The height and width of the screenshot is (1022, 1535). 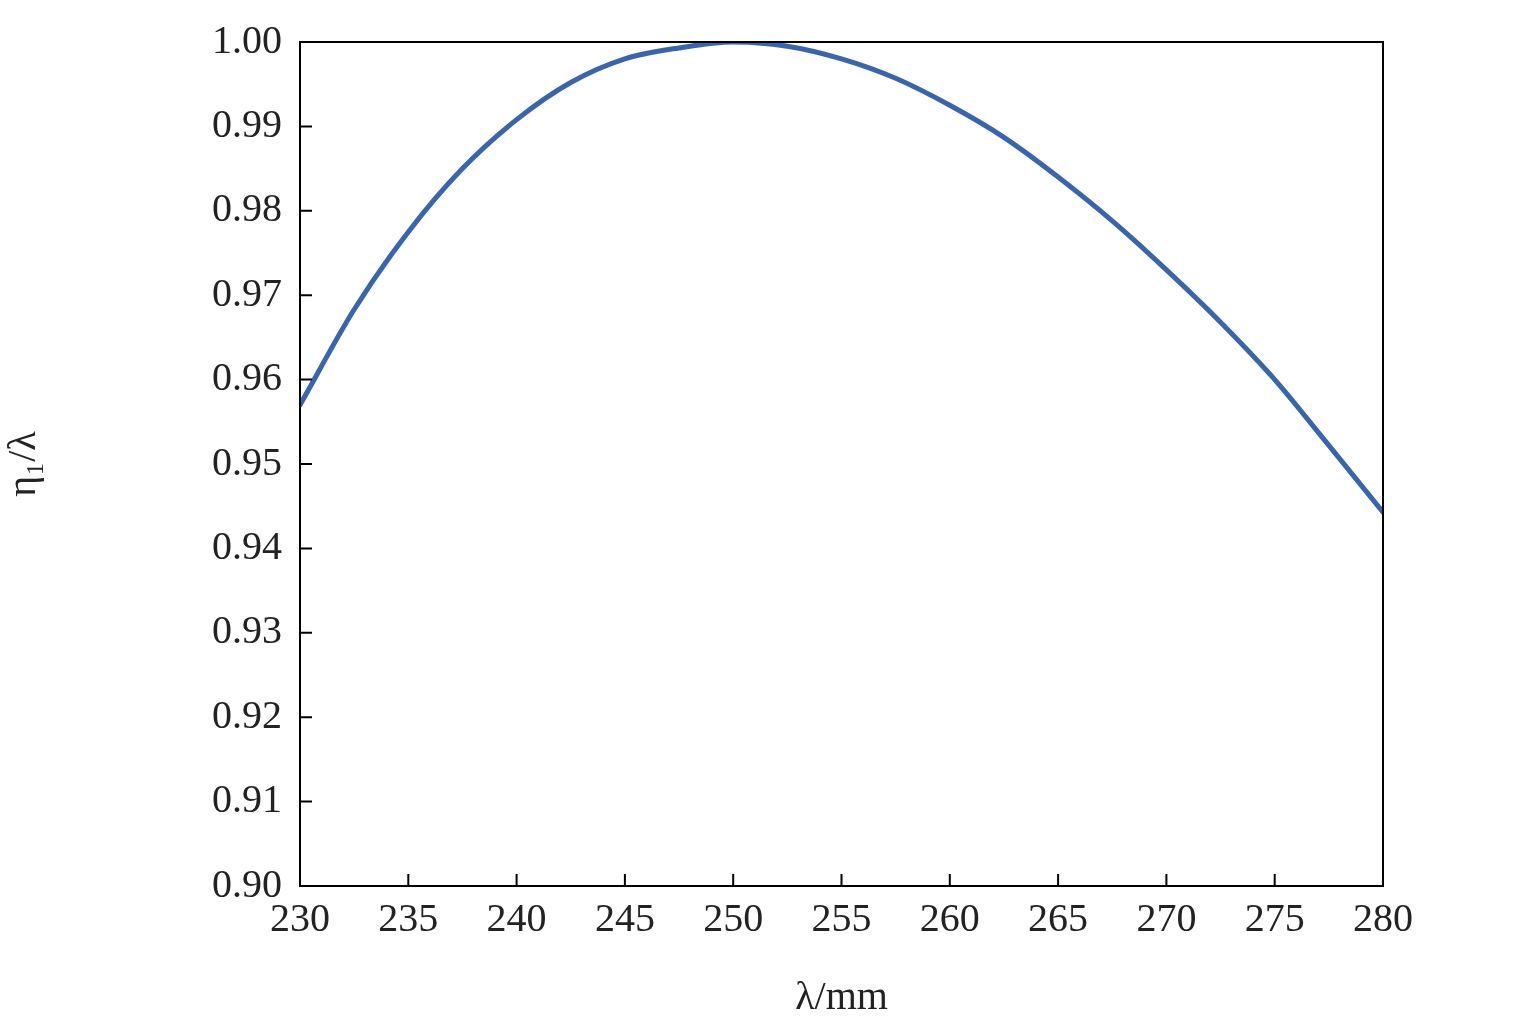 What do you see at coordinates (733, 917) in the screenshot?
I see `x-tick-label: 250` at bounding box center [733, 917].